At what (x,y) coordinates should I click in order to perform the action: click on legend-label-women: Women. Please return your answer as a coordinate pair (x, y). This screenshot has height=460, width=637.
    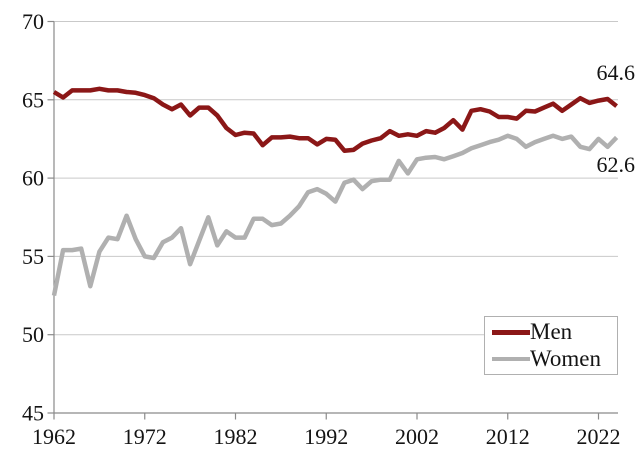
    Looking at the image, I should click on (565, 358).